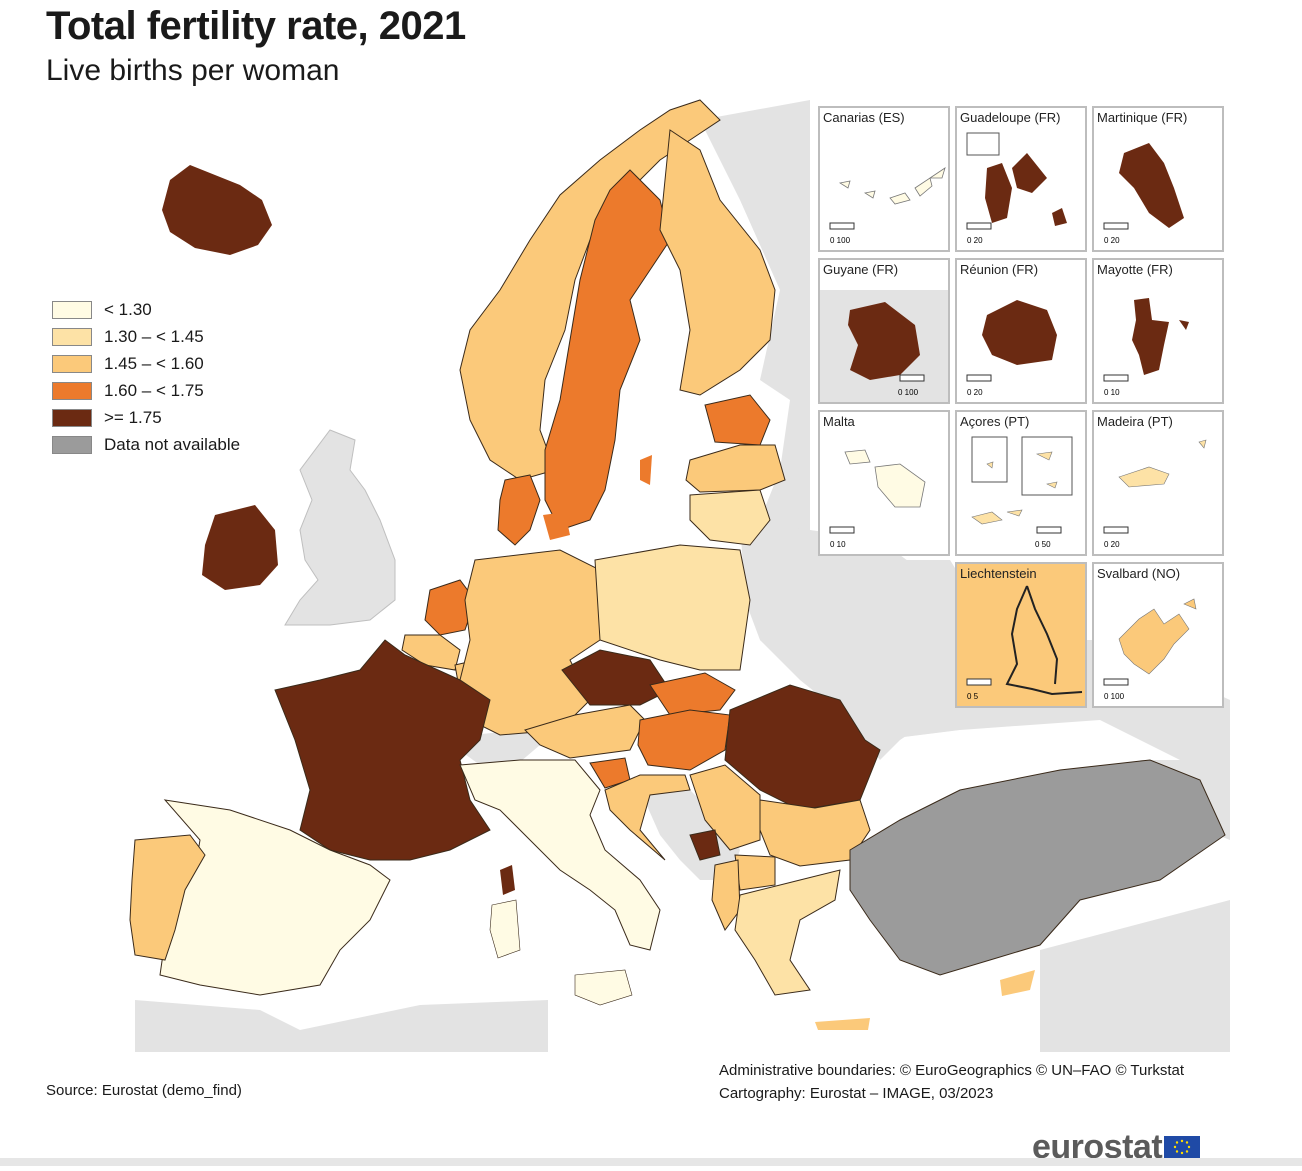 Image resolution: width=1302 pixels, height=1171 pixels. What do you see at coordinates (856, 1093) in the screenshot?
I see `cartography-credit: Cartography: Eurostat – IMAGE, 03/2023` at bounding box center [856, 1093].